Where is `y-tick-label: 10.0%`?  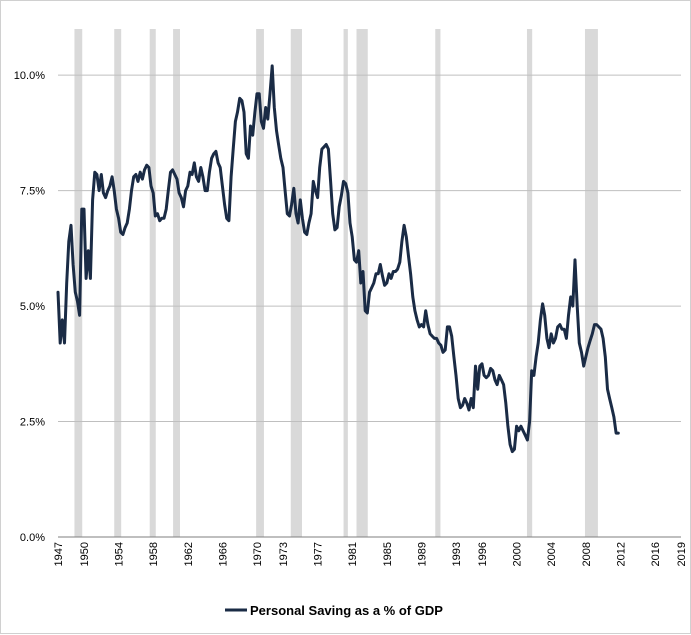 y-tick-label: 10.0% is located at coordinates (29, 76).